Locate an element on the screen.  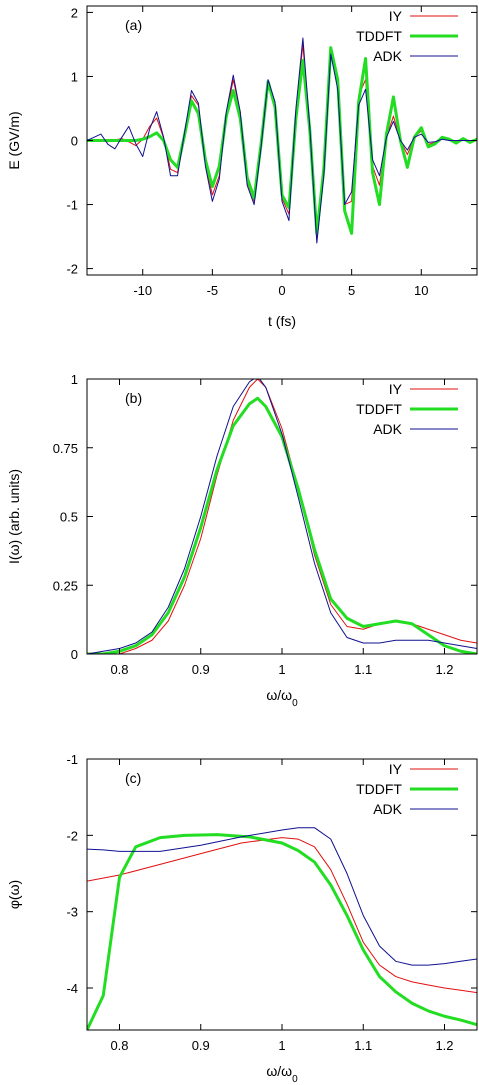
x-tick-label: 5 is located at coordinates (351, 290).